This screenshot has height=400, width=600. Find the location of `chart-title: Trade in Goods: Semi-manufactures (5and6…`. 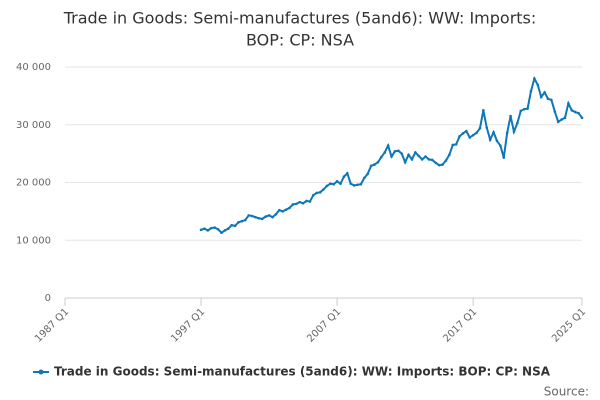

chart-title: Trade in Goods: Semi-manufactures (5and6… is located at coordinates (300, 18).